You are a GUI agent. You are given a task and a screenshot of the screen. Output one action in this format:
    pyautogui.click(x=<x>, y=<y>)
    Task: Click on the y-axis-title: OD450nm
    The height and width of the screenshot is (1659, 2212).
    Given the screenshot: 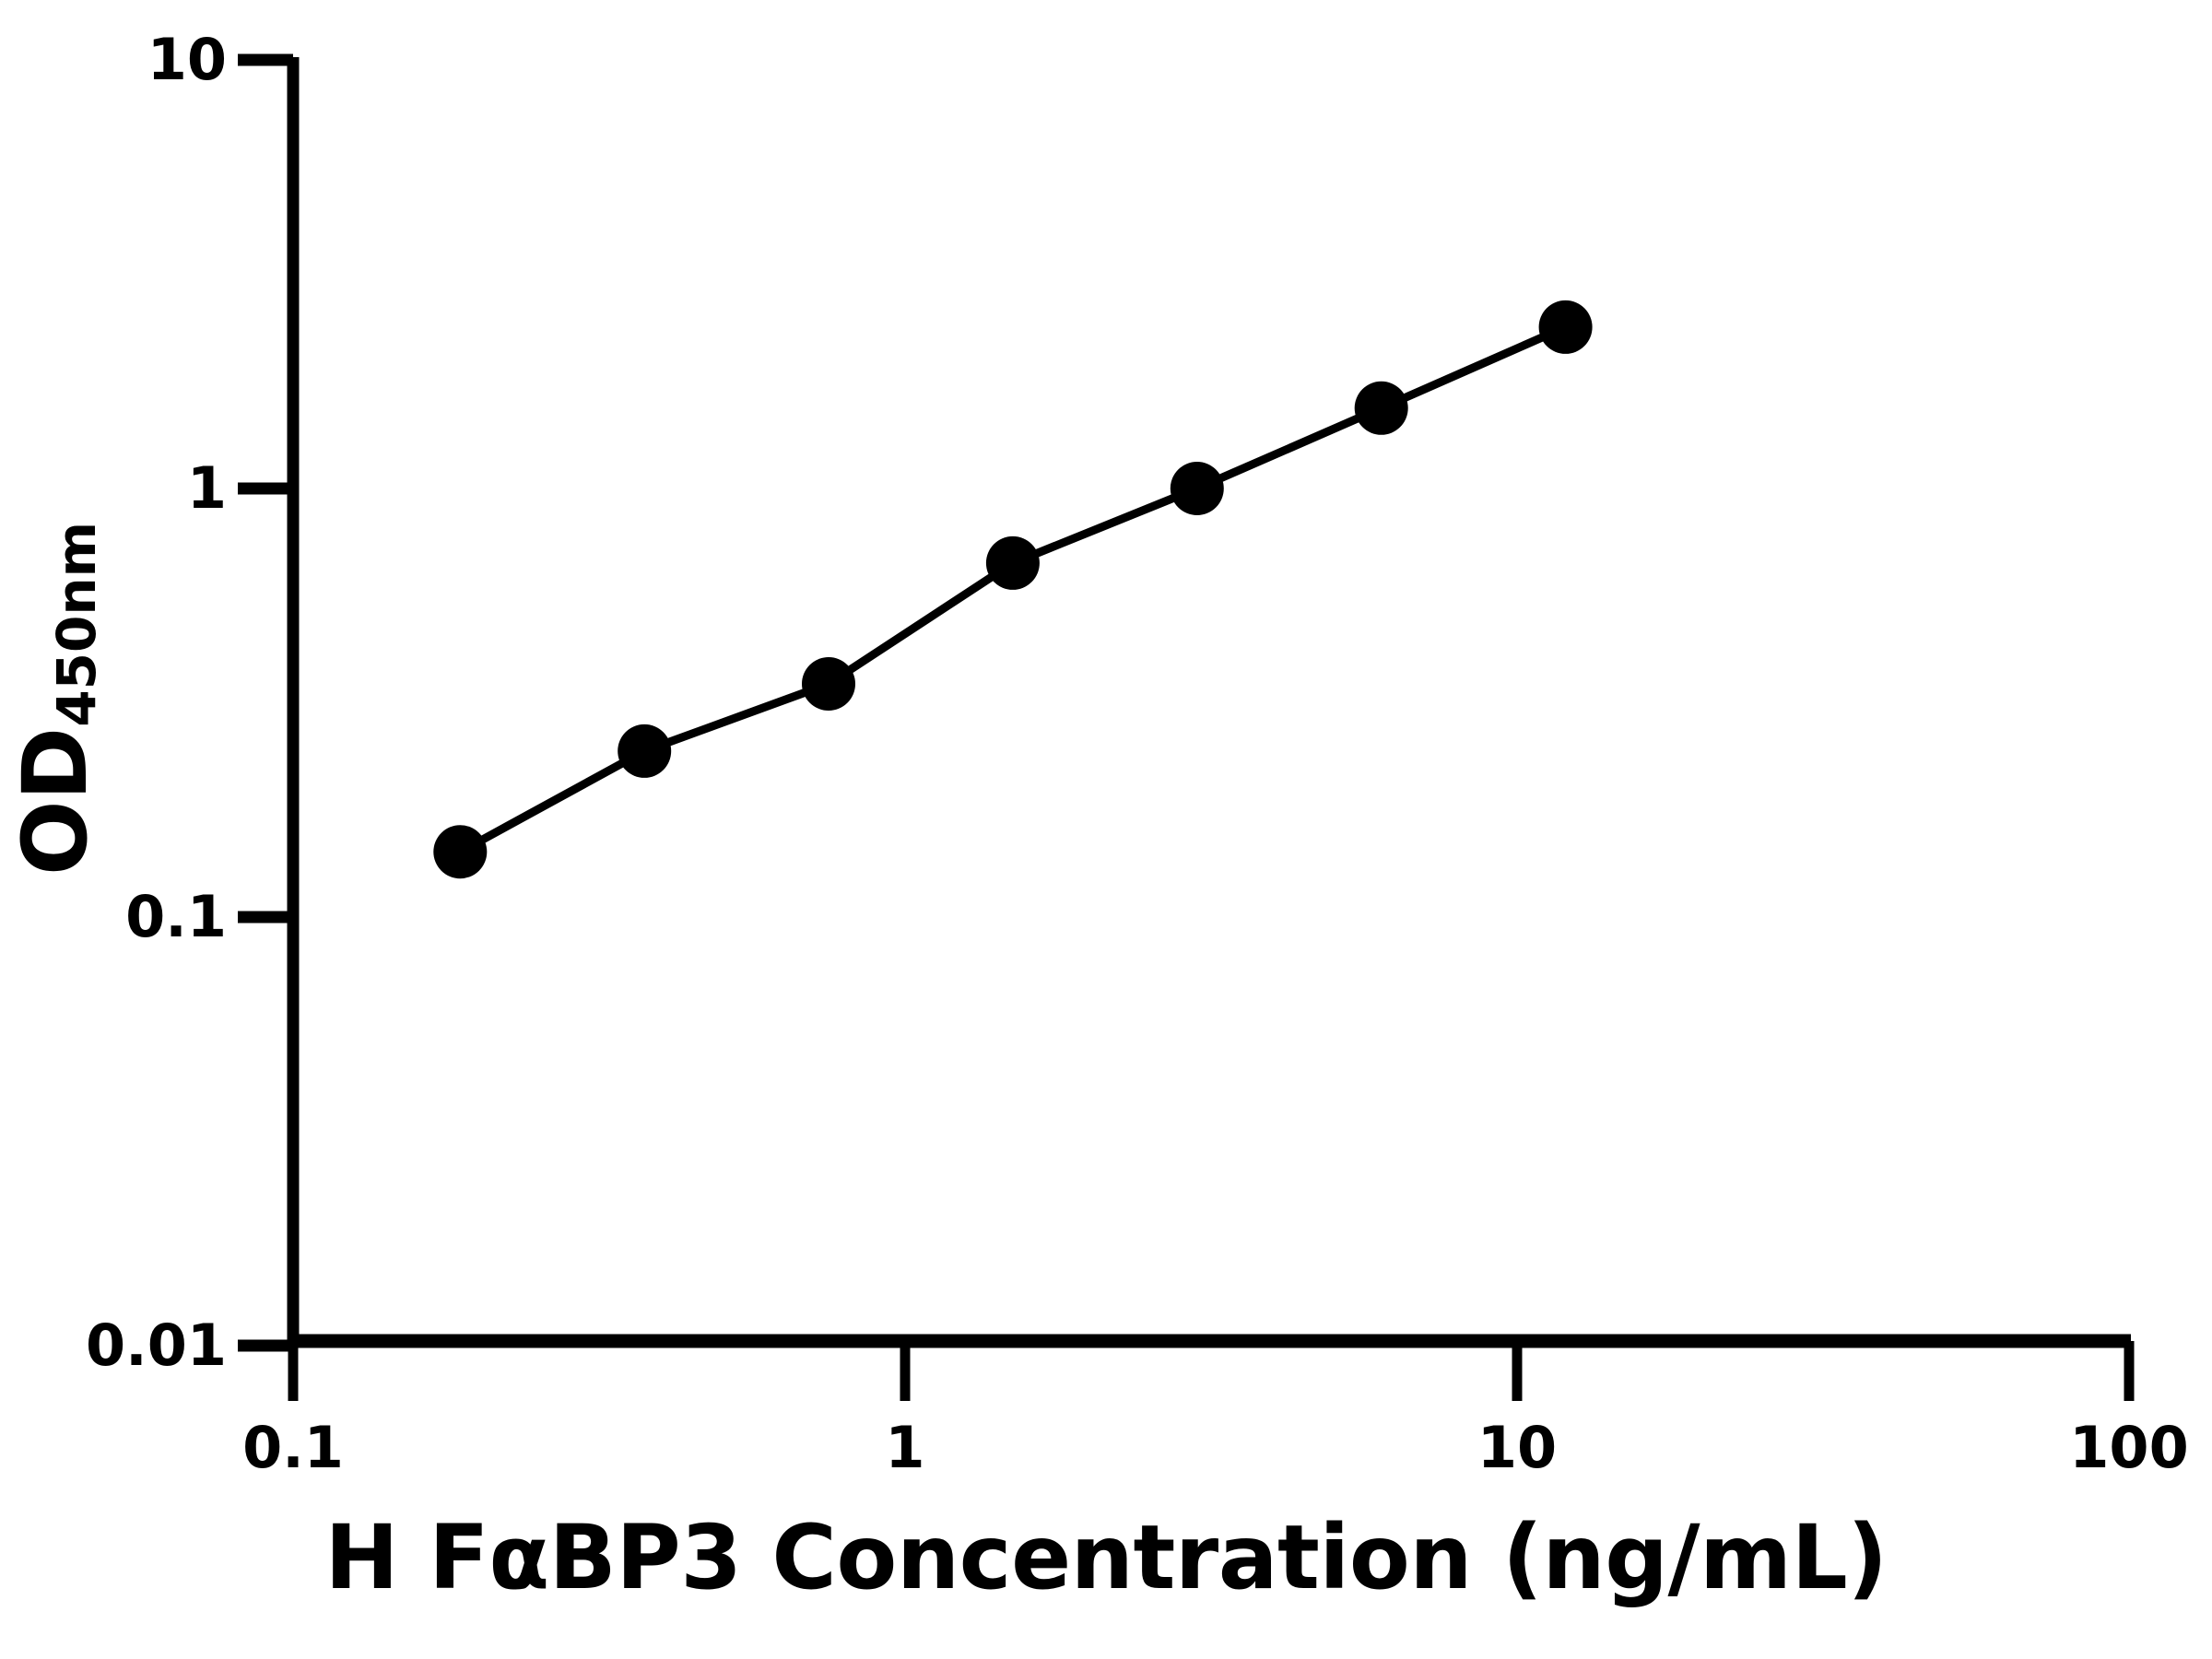 What is the action you would take?
    pyautogui.click(x=56, y=698)
    